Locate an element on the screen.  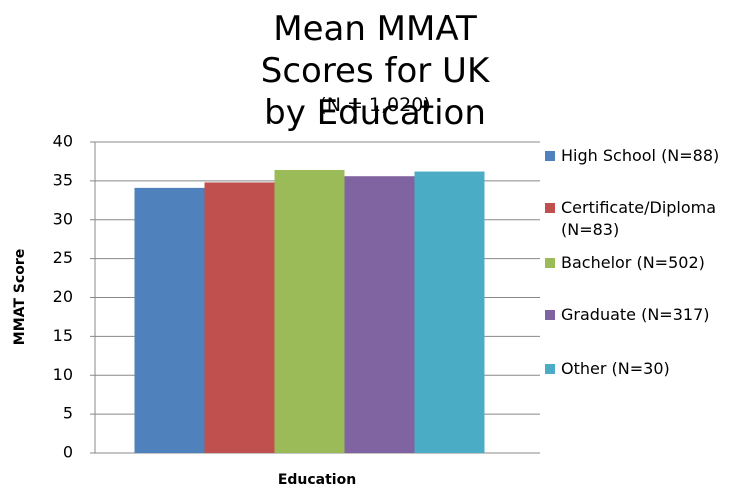
y-tick-label: 5 is located at coordinates (68, 413).